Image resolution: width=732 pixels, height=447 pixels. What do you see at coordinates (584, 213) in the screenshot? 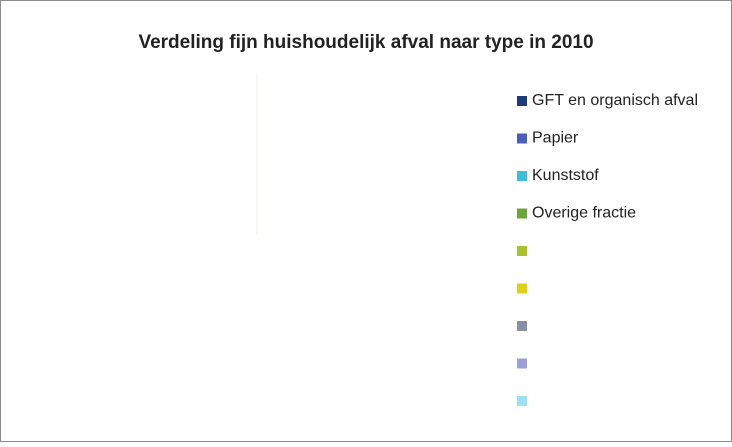
I see `legend-label: Overige fractie` at bounding box center [584, 213].